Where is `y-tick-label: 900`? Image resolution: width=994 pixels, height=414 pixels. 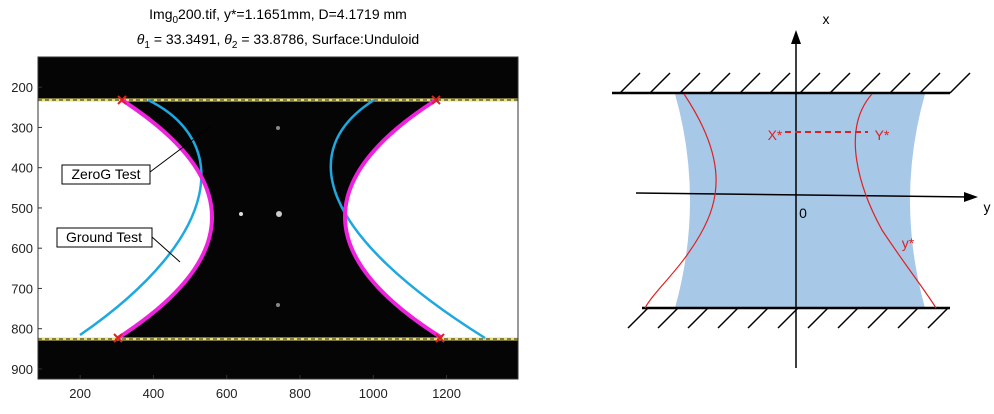 y-tick-label: 900 is located at coordinates (22, 369).